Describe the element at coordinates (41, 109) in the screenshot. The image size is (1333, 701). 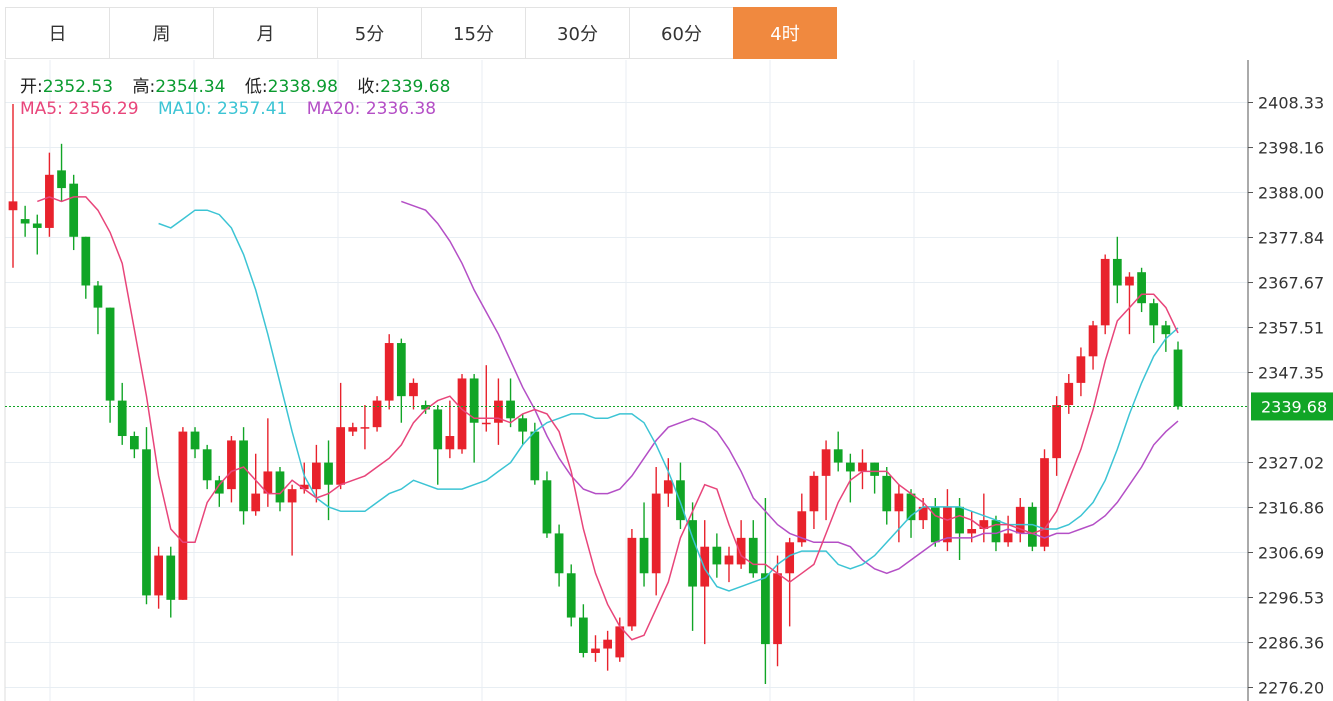
I see `ma5-label: MA5:` at that location.